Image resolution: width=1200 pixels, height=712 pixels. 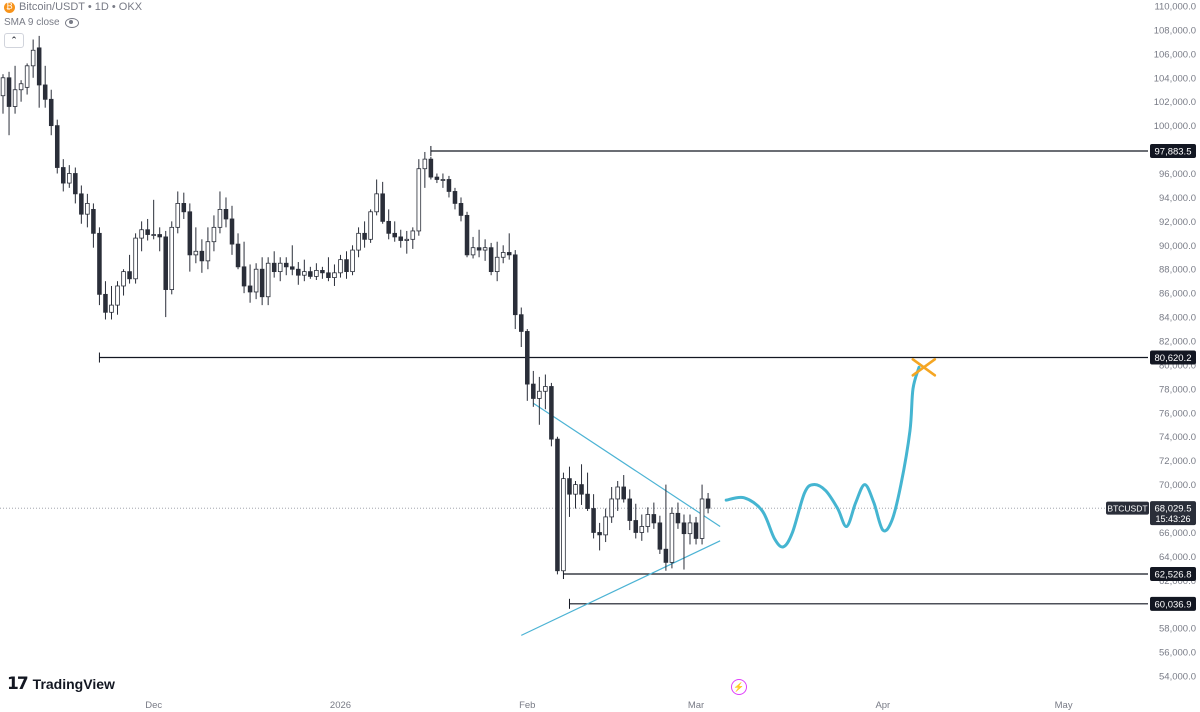 I want to click on y-tick-label: 104,000.0, so click(x=1175, y=78).